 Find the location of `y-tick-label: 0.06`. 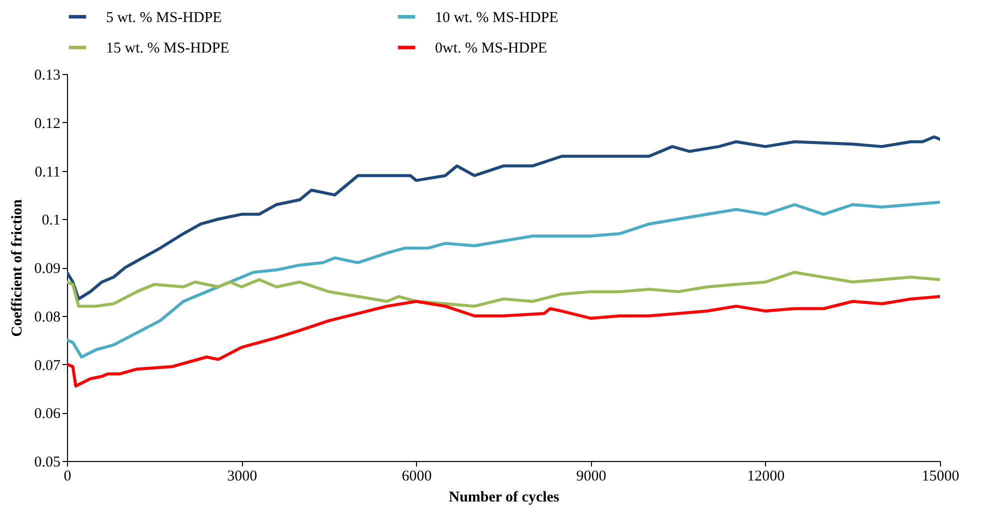

y-tick-label: 0.06 is located at coordinates (47, 414).